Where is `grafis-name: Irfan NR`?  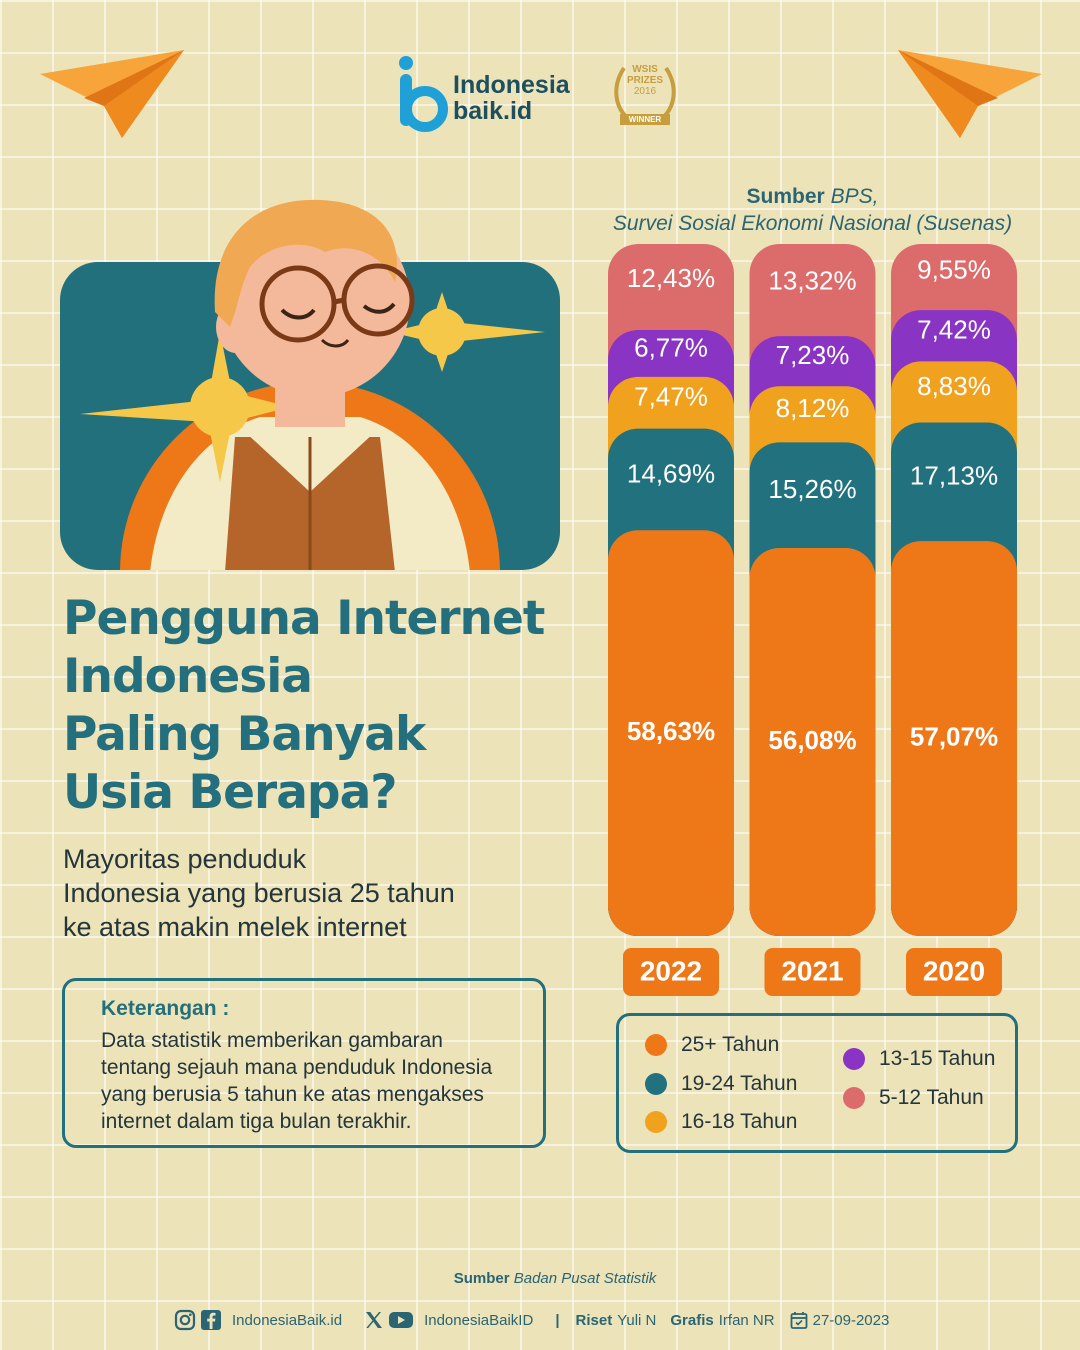 grafis-name: Irfan NR is located at coordinates (746, 1320).